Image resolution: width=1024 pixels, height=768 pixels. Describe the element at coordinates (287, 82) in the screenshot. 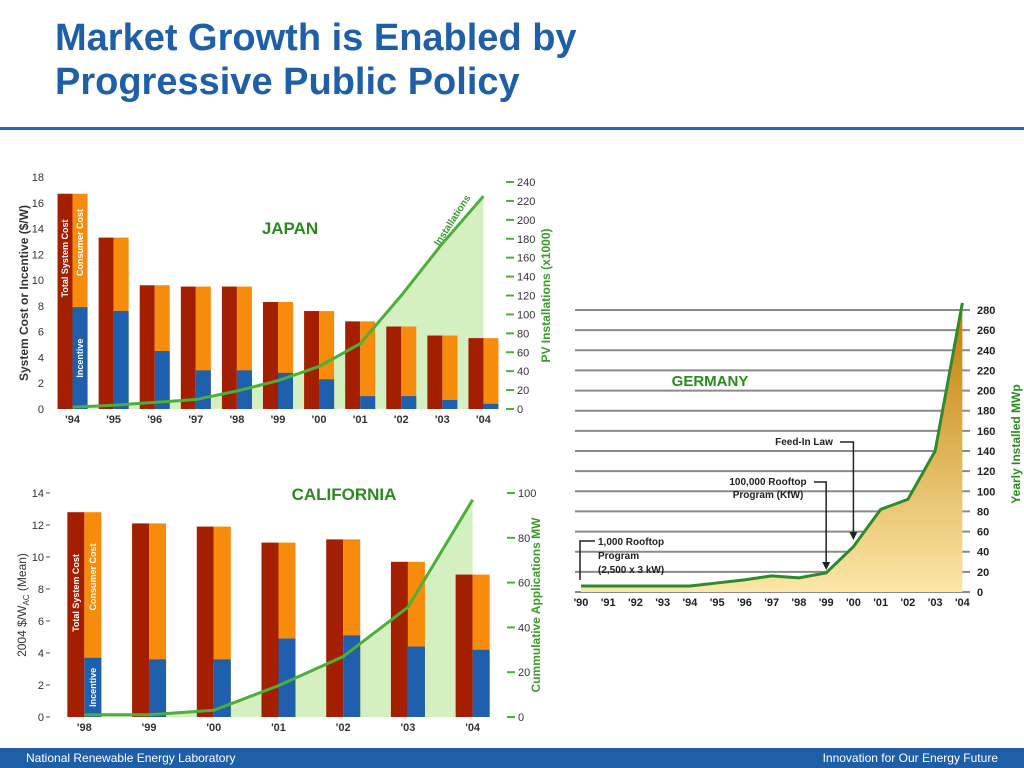

I see `slide-title-line2: Progressive Public Policy` at that location.